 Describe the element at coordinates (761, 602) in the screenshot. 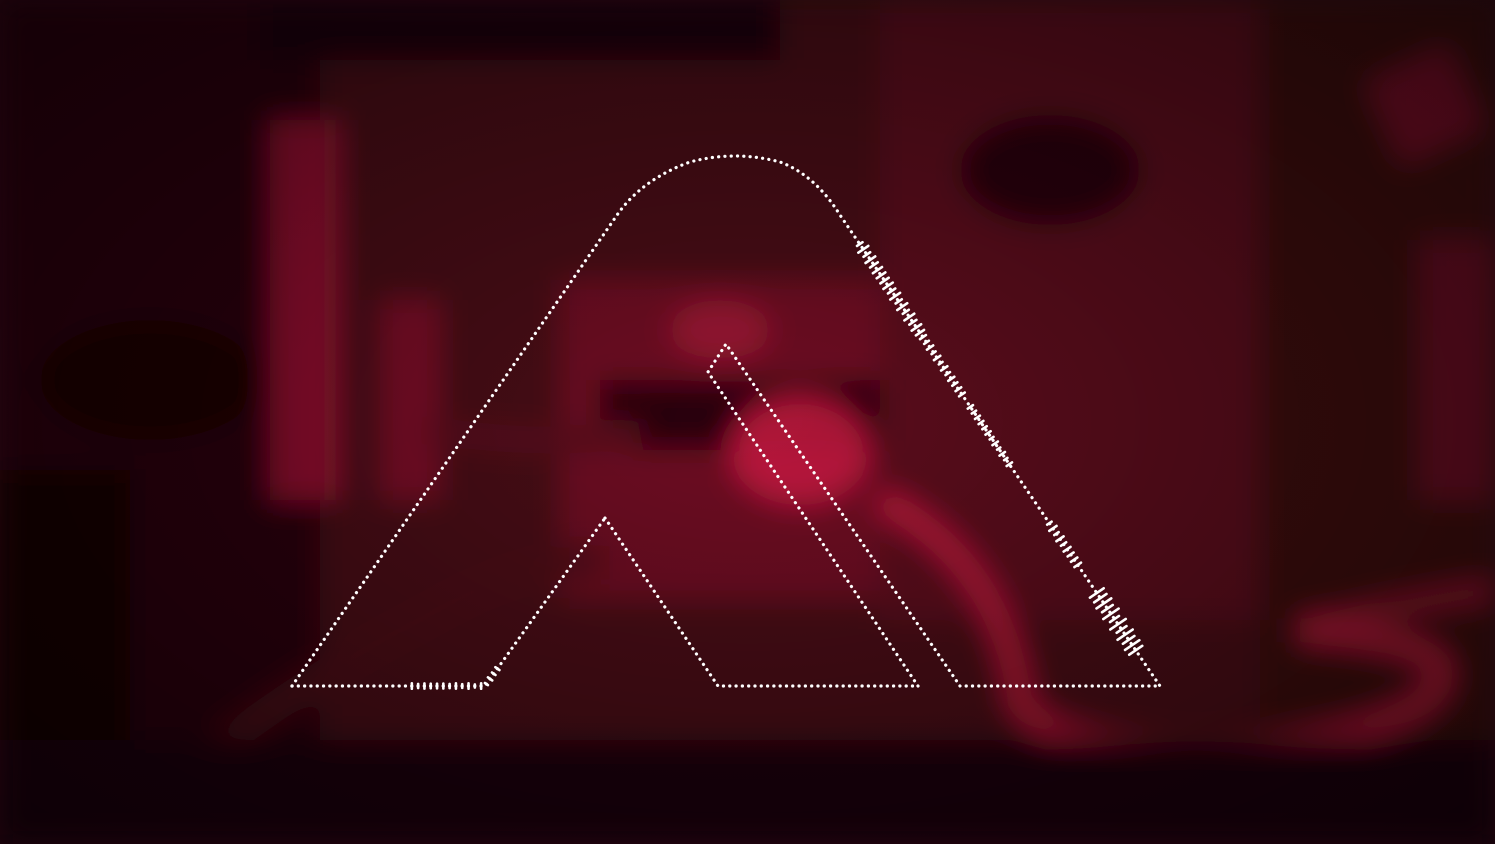

I see `logo-base-middle` at that location.